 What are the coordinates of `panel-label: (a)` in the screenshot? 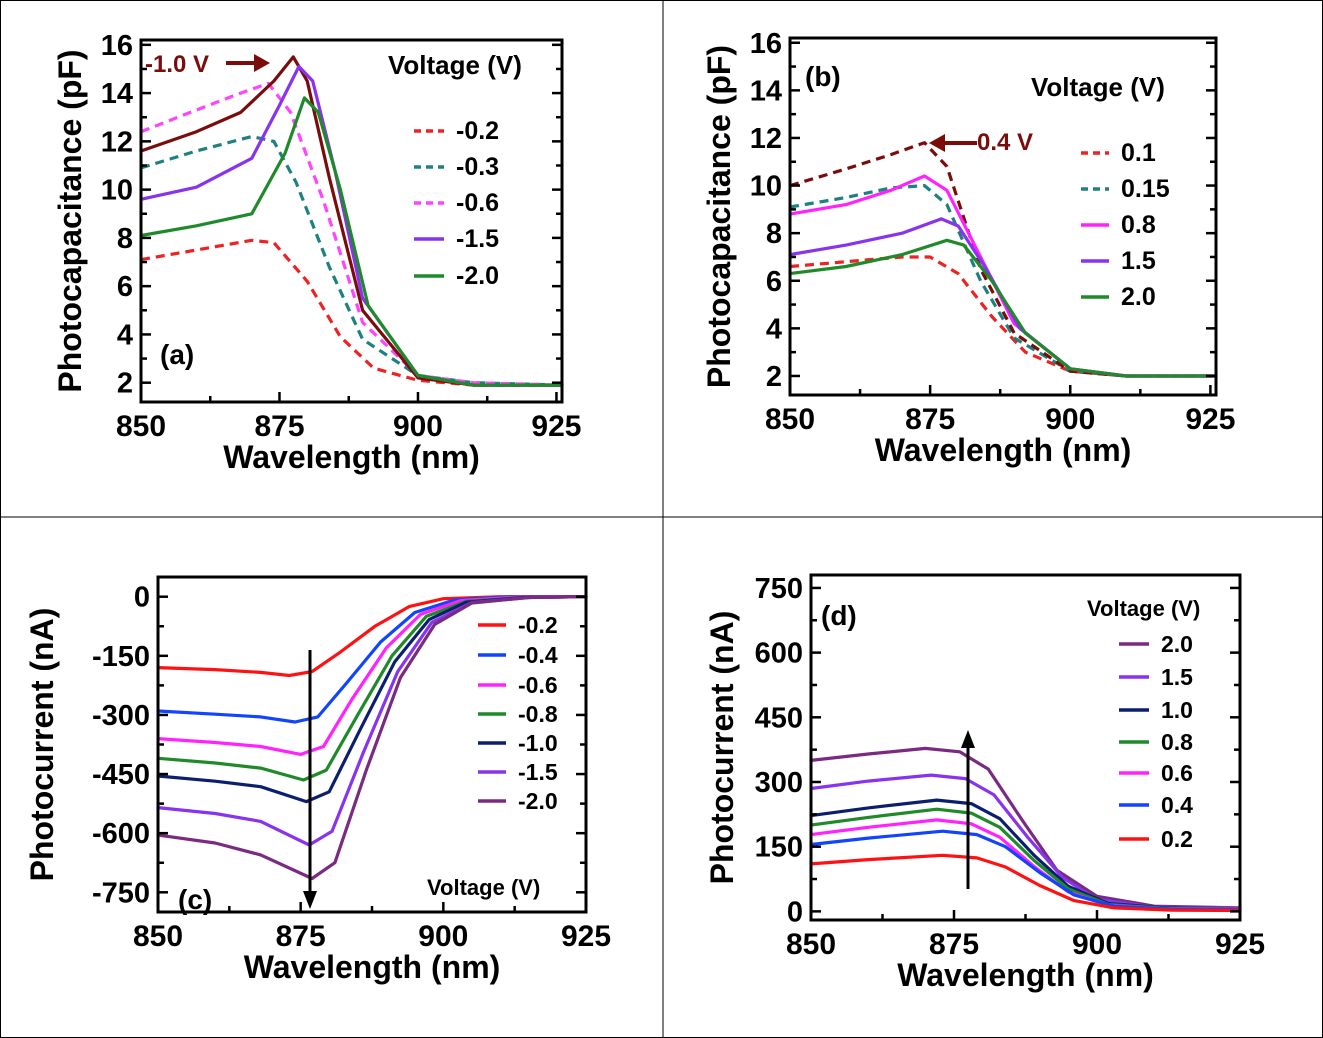 It's located at (177, 354).